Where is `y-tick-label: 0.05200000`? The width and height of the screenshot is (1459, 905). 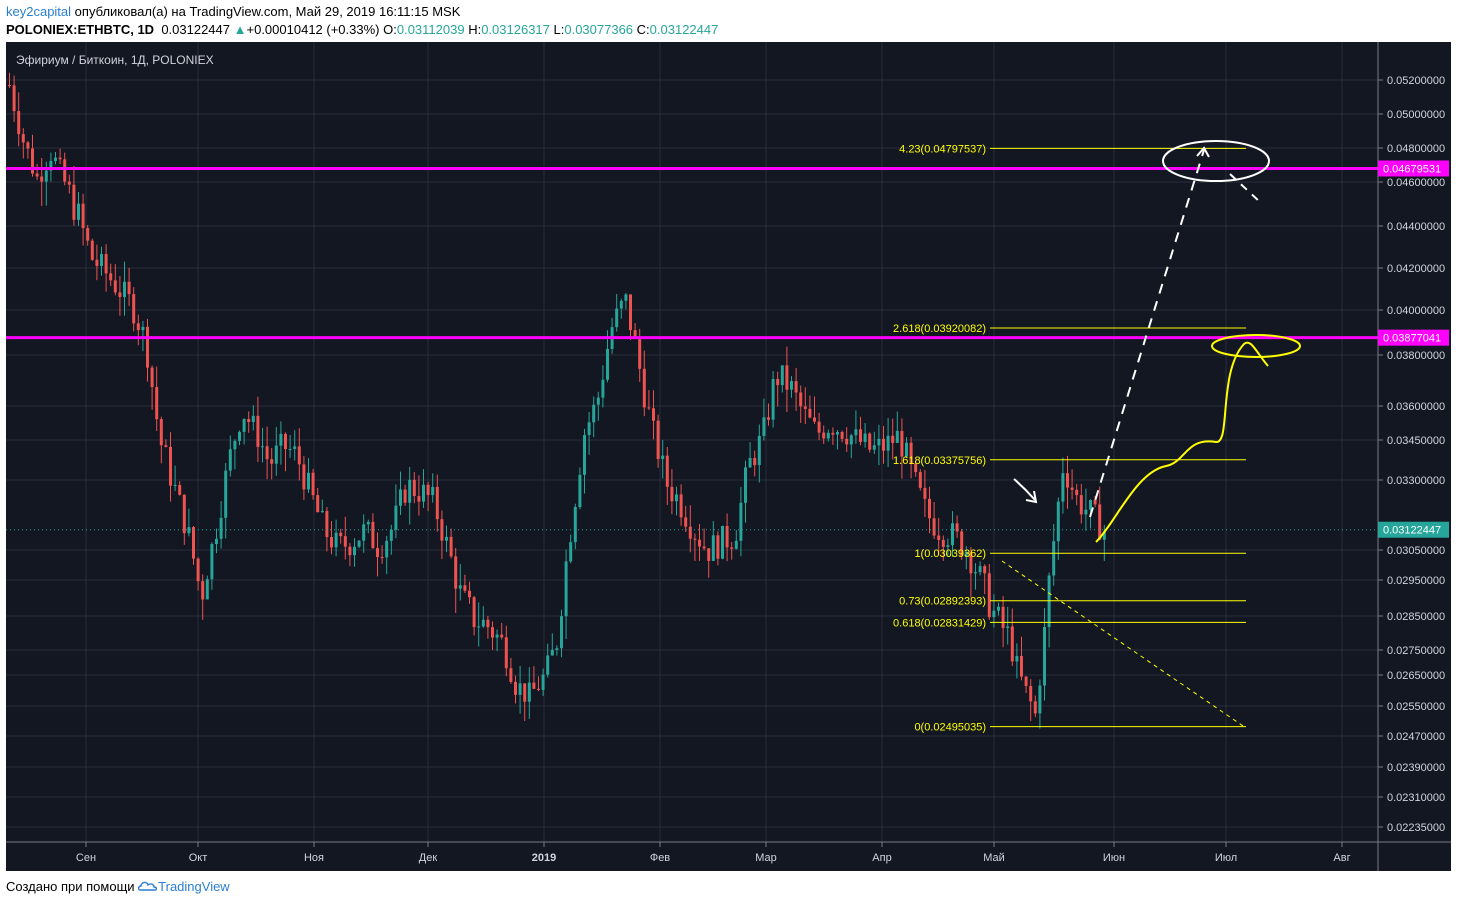
y-tick-label: 0.05200000 is located at coordinates (1416, 81).